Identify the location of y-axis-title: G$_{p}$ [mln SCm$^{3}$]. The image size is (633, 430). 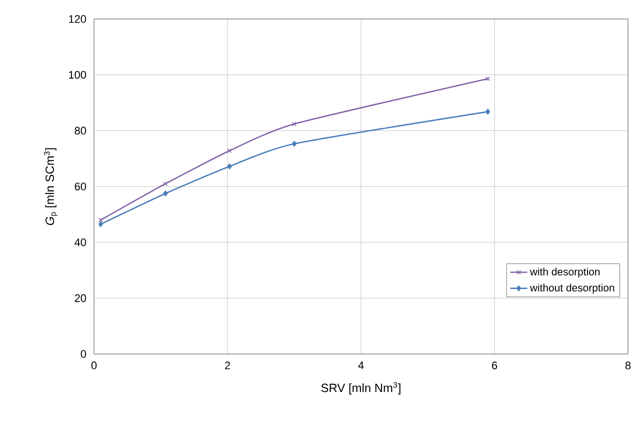
(51, 187).